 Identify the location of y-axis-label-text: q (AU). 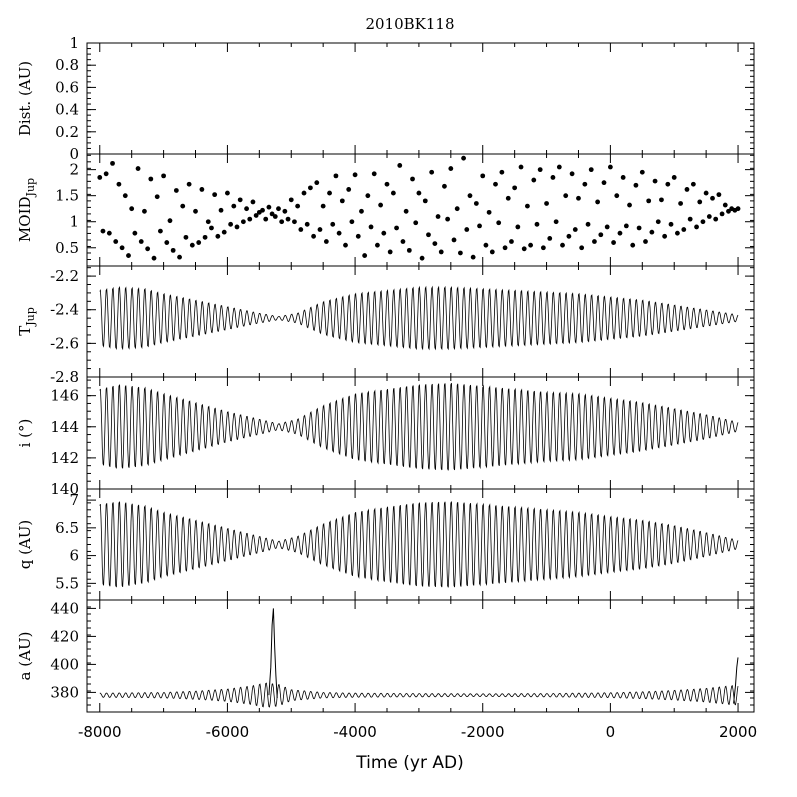
(25, 545).